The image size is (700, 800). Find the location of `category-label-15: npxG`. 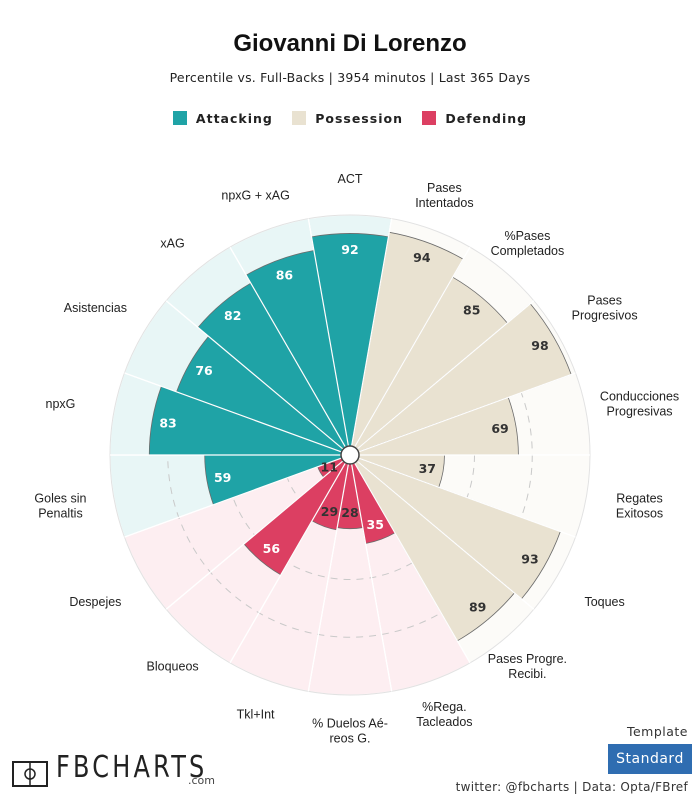

category-label-15: npxG is located at coordinates (61, 404).